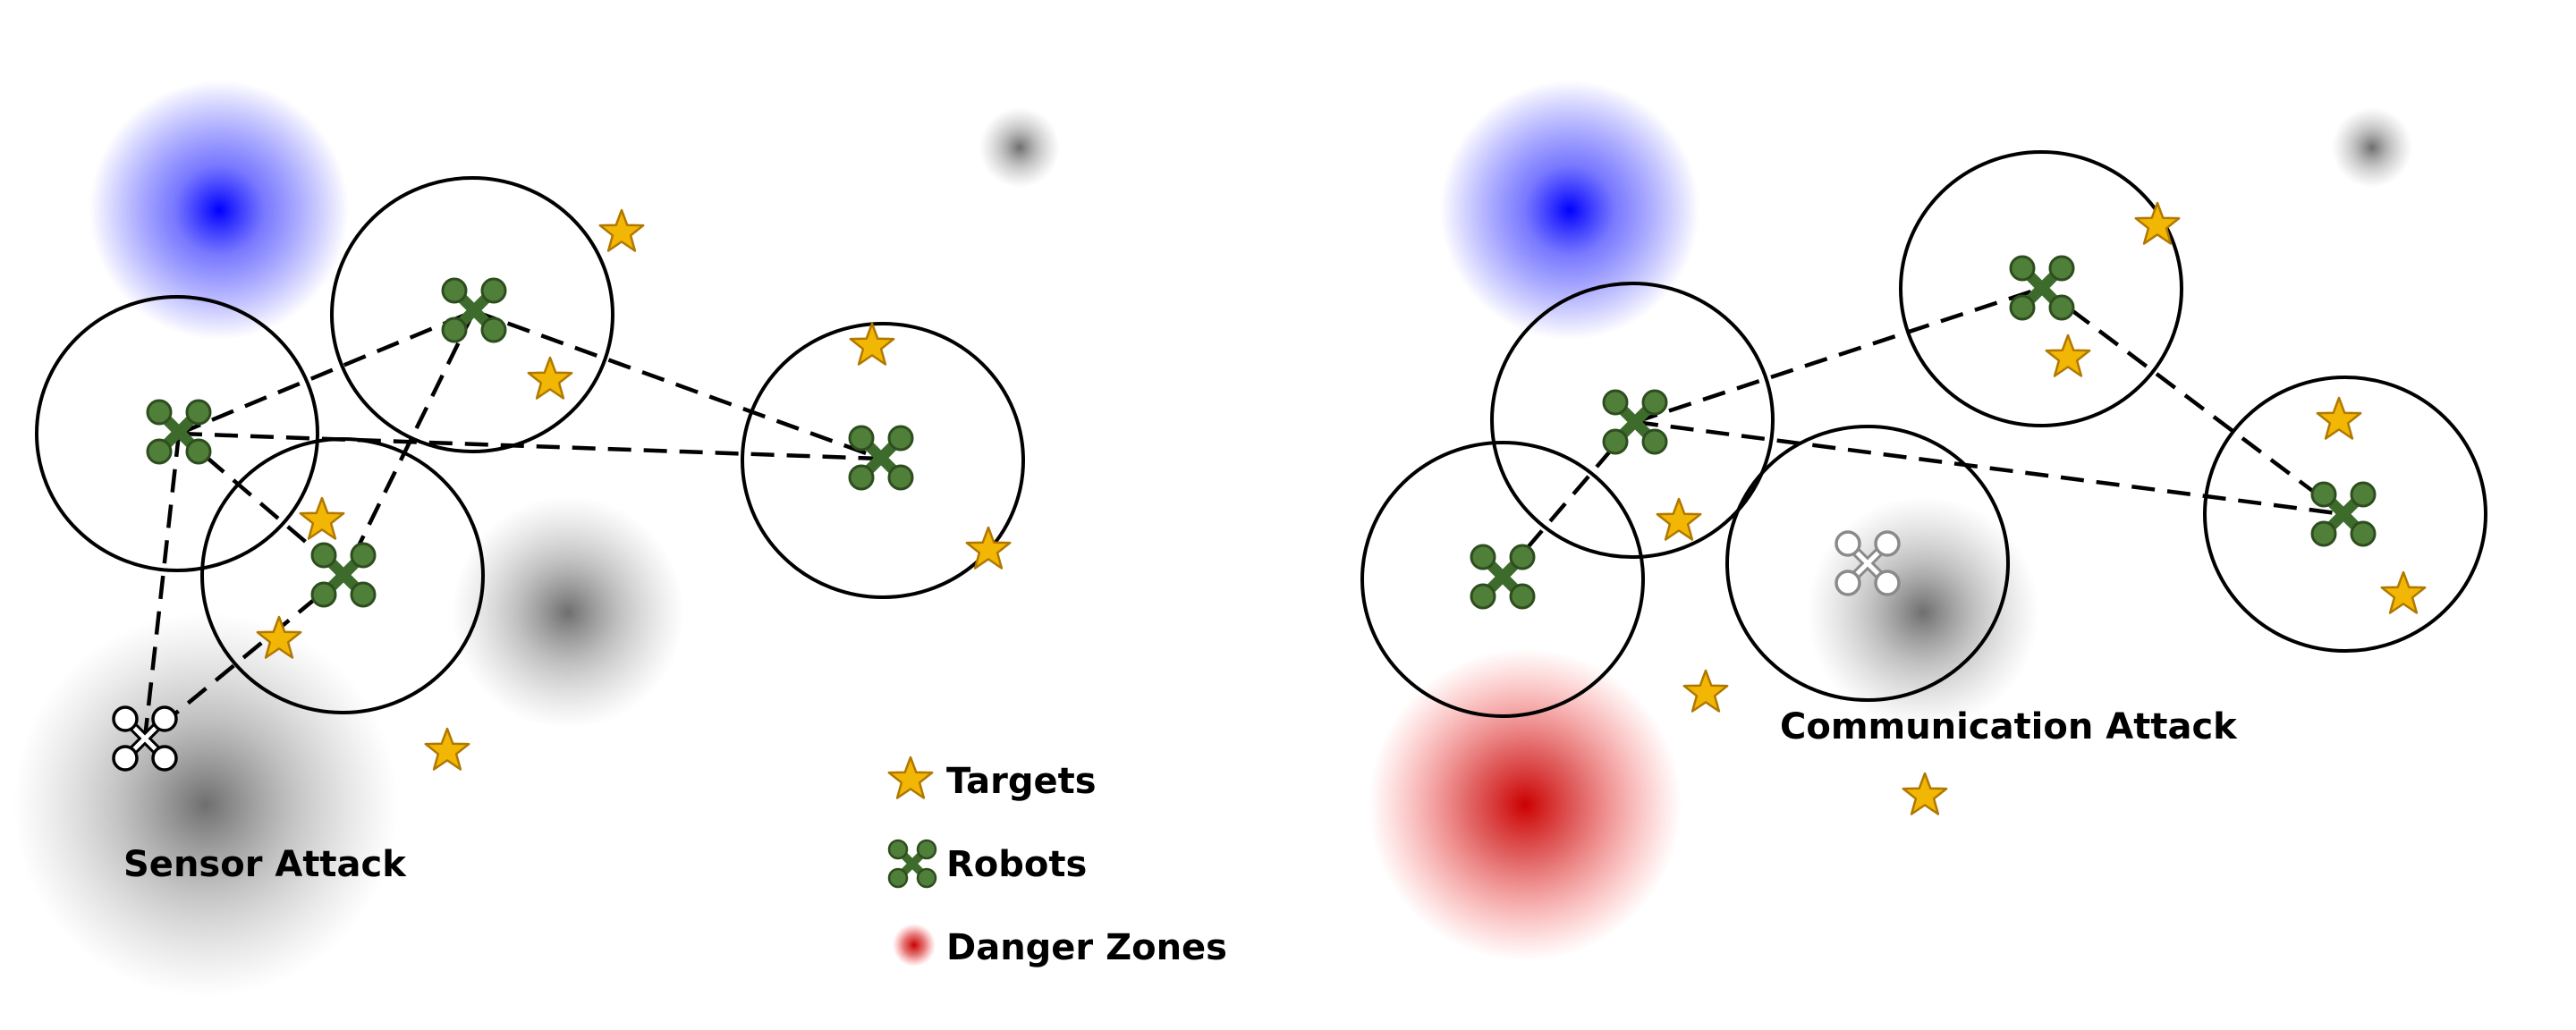 The width and height of the screenshot is (2576, 1030). Describe the element at coordinates (265, 864) in the screenshot. I see `sensor-attack-caption: Sensor Attack` at that location.